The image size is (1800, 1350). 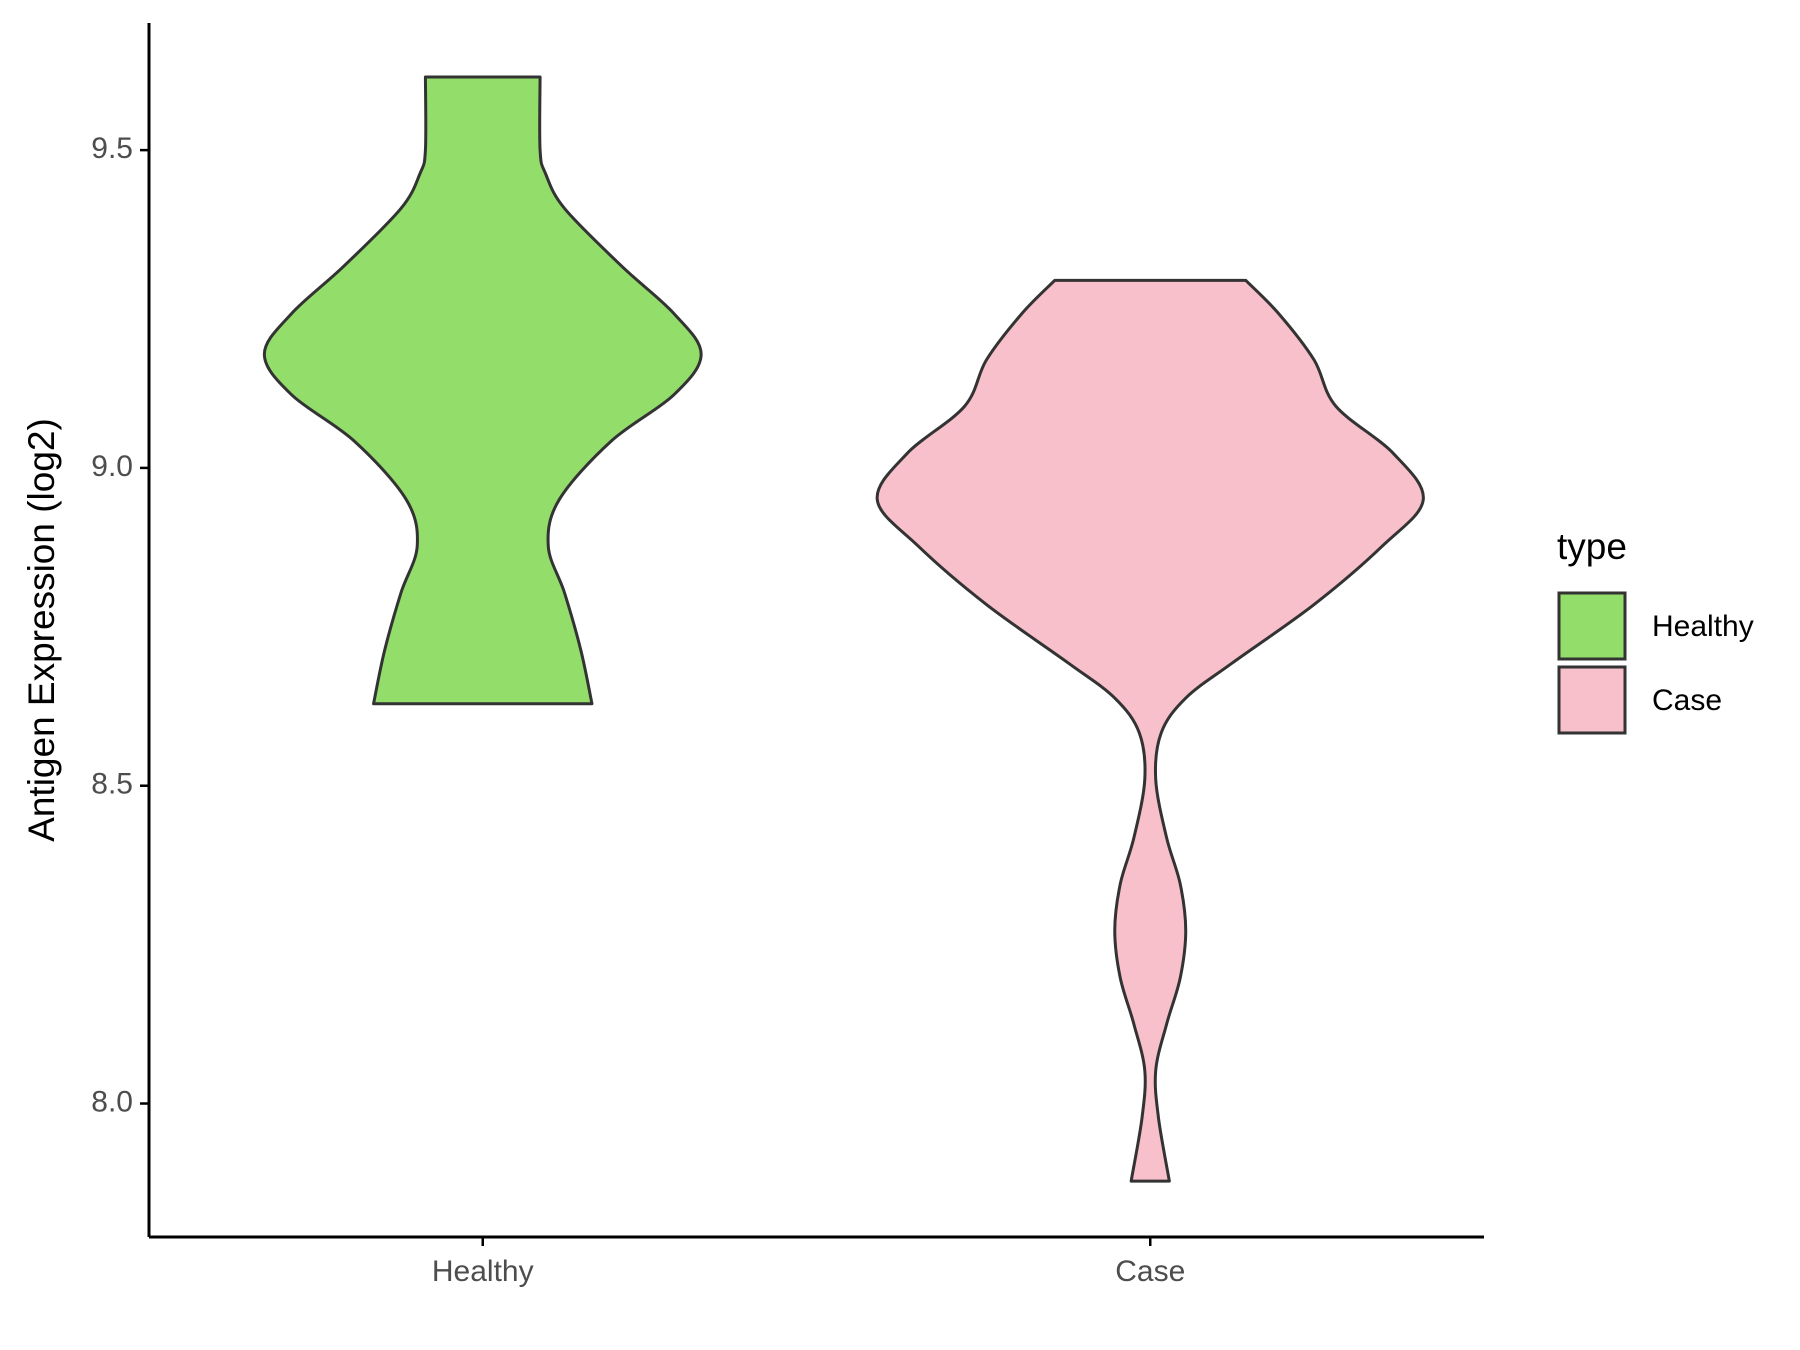 What do you see at coordinates (112, 1101) in the screenshot?
I see `y-tick-label: 8.0` at bounding box center [112, 1101].